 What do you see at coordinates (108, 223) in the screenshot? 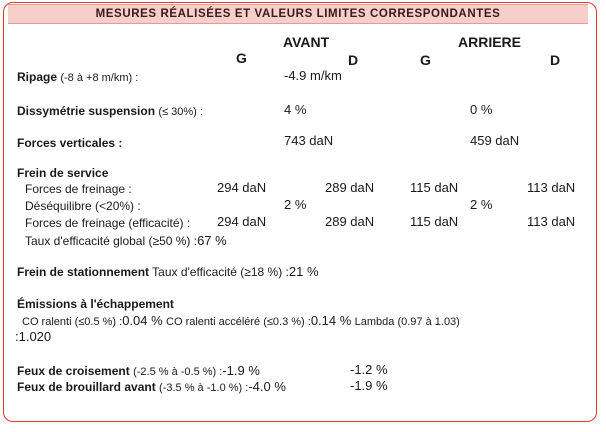
I see `efficacite-label: Forces de freinage (efficacité) :` at bounding box center [108, 223].